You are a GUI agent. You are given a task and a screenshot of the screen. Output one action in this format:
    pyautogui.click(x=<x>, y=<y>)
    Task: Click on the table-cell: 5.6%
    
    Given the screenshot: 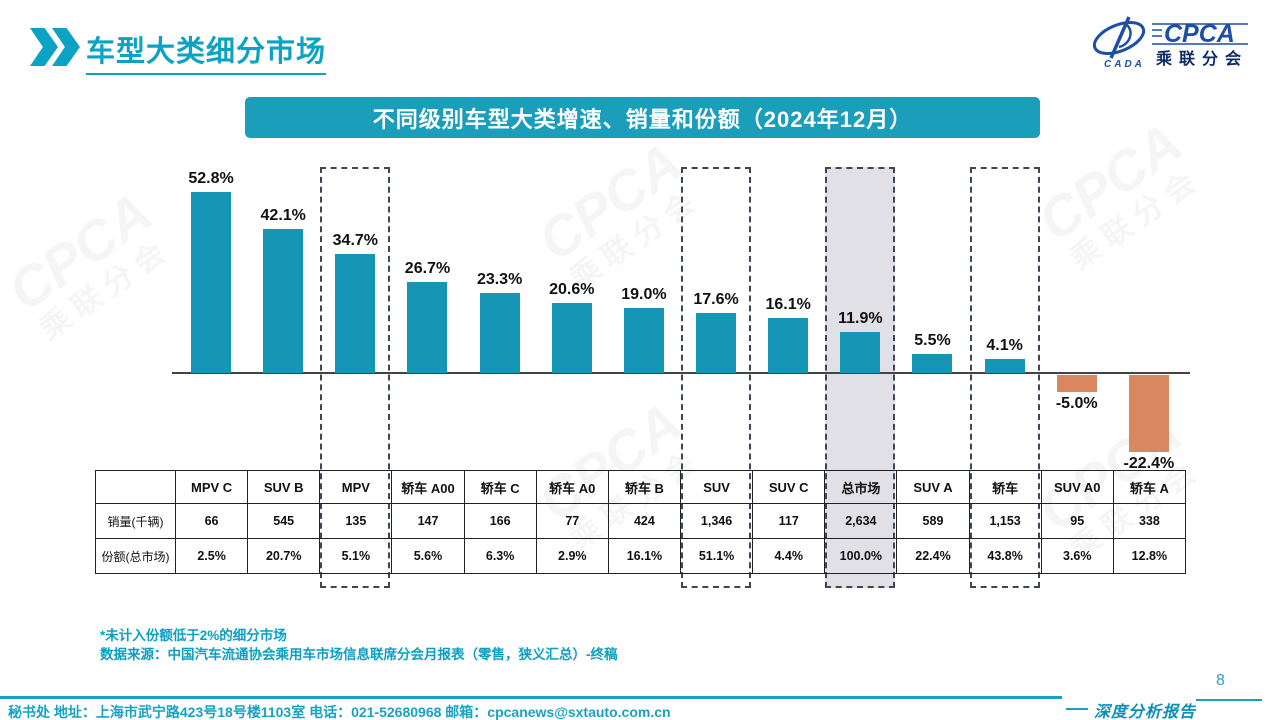 What is the action you would take?
    pyautogui.click(x=428, y=556)
    